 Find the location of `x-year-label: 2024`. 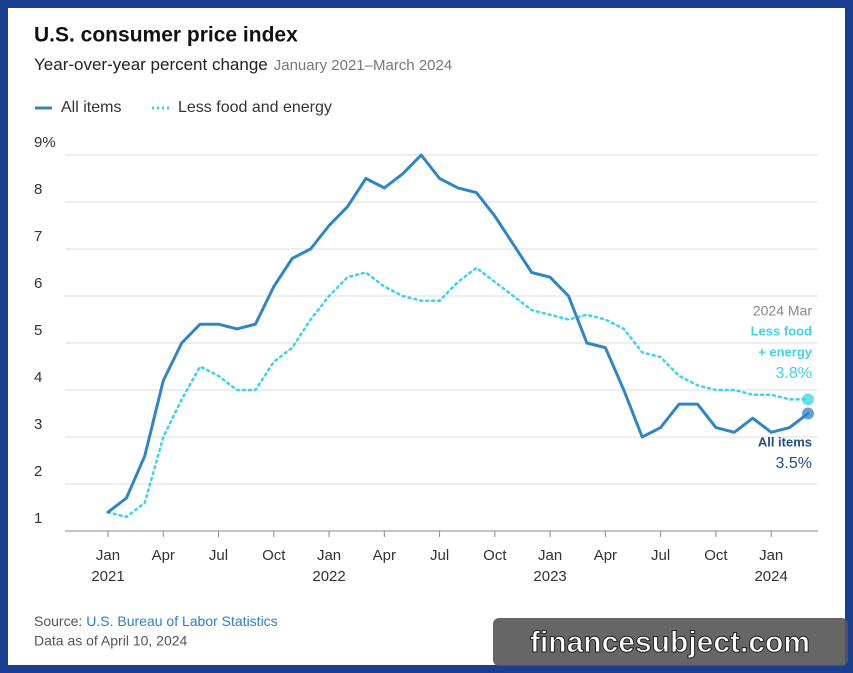

x-year-label: 2024 is located at coordinates (770, 576).